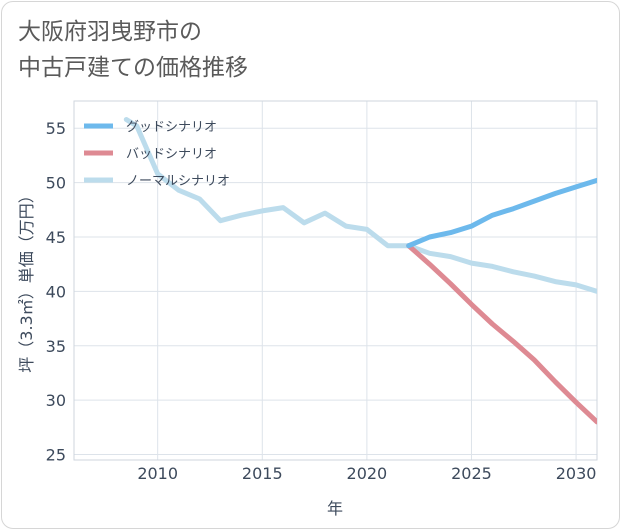 This screenshot has height=530, width=621. Describe the element at coordinates (262, 473) in the screenshot. I see `x-tick-label: 2015` at that location.